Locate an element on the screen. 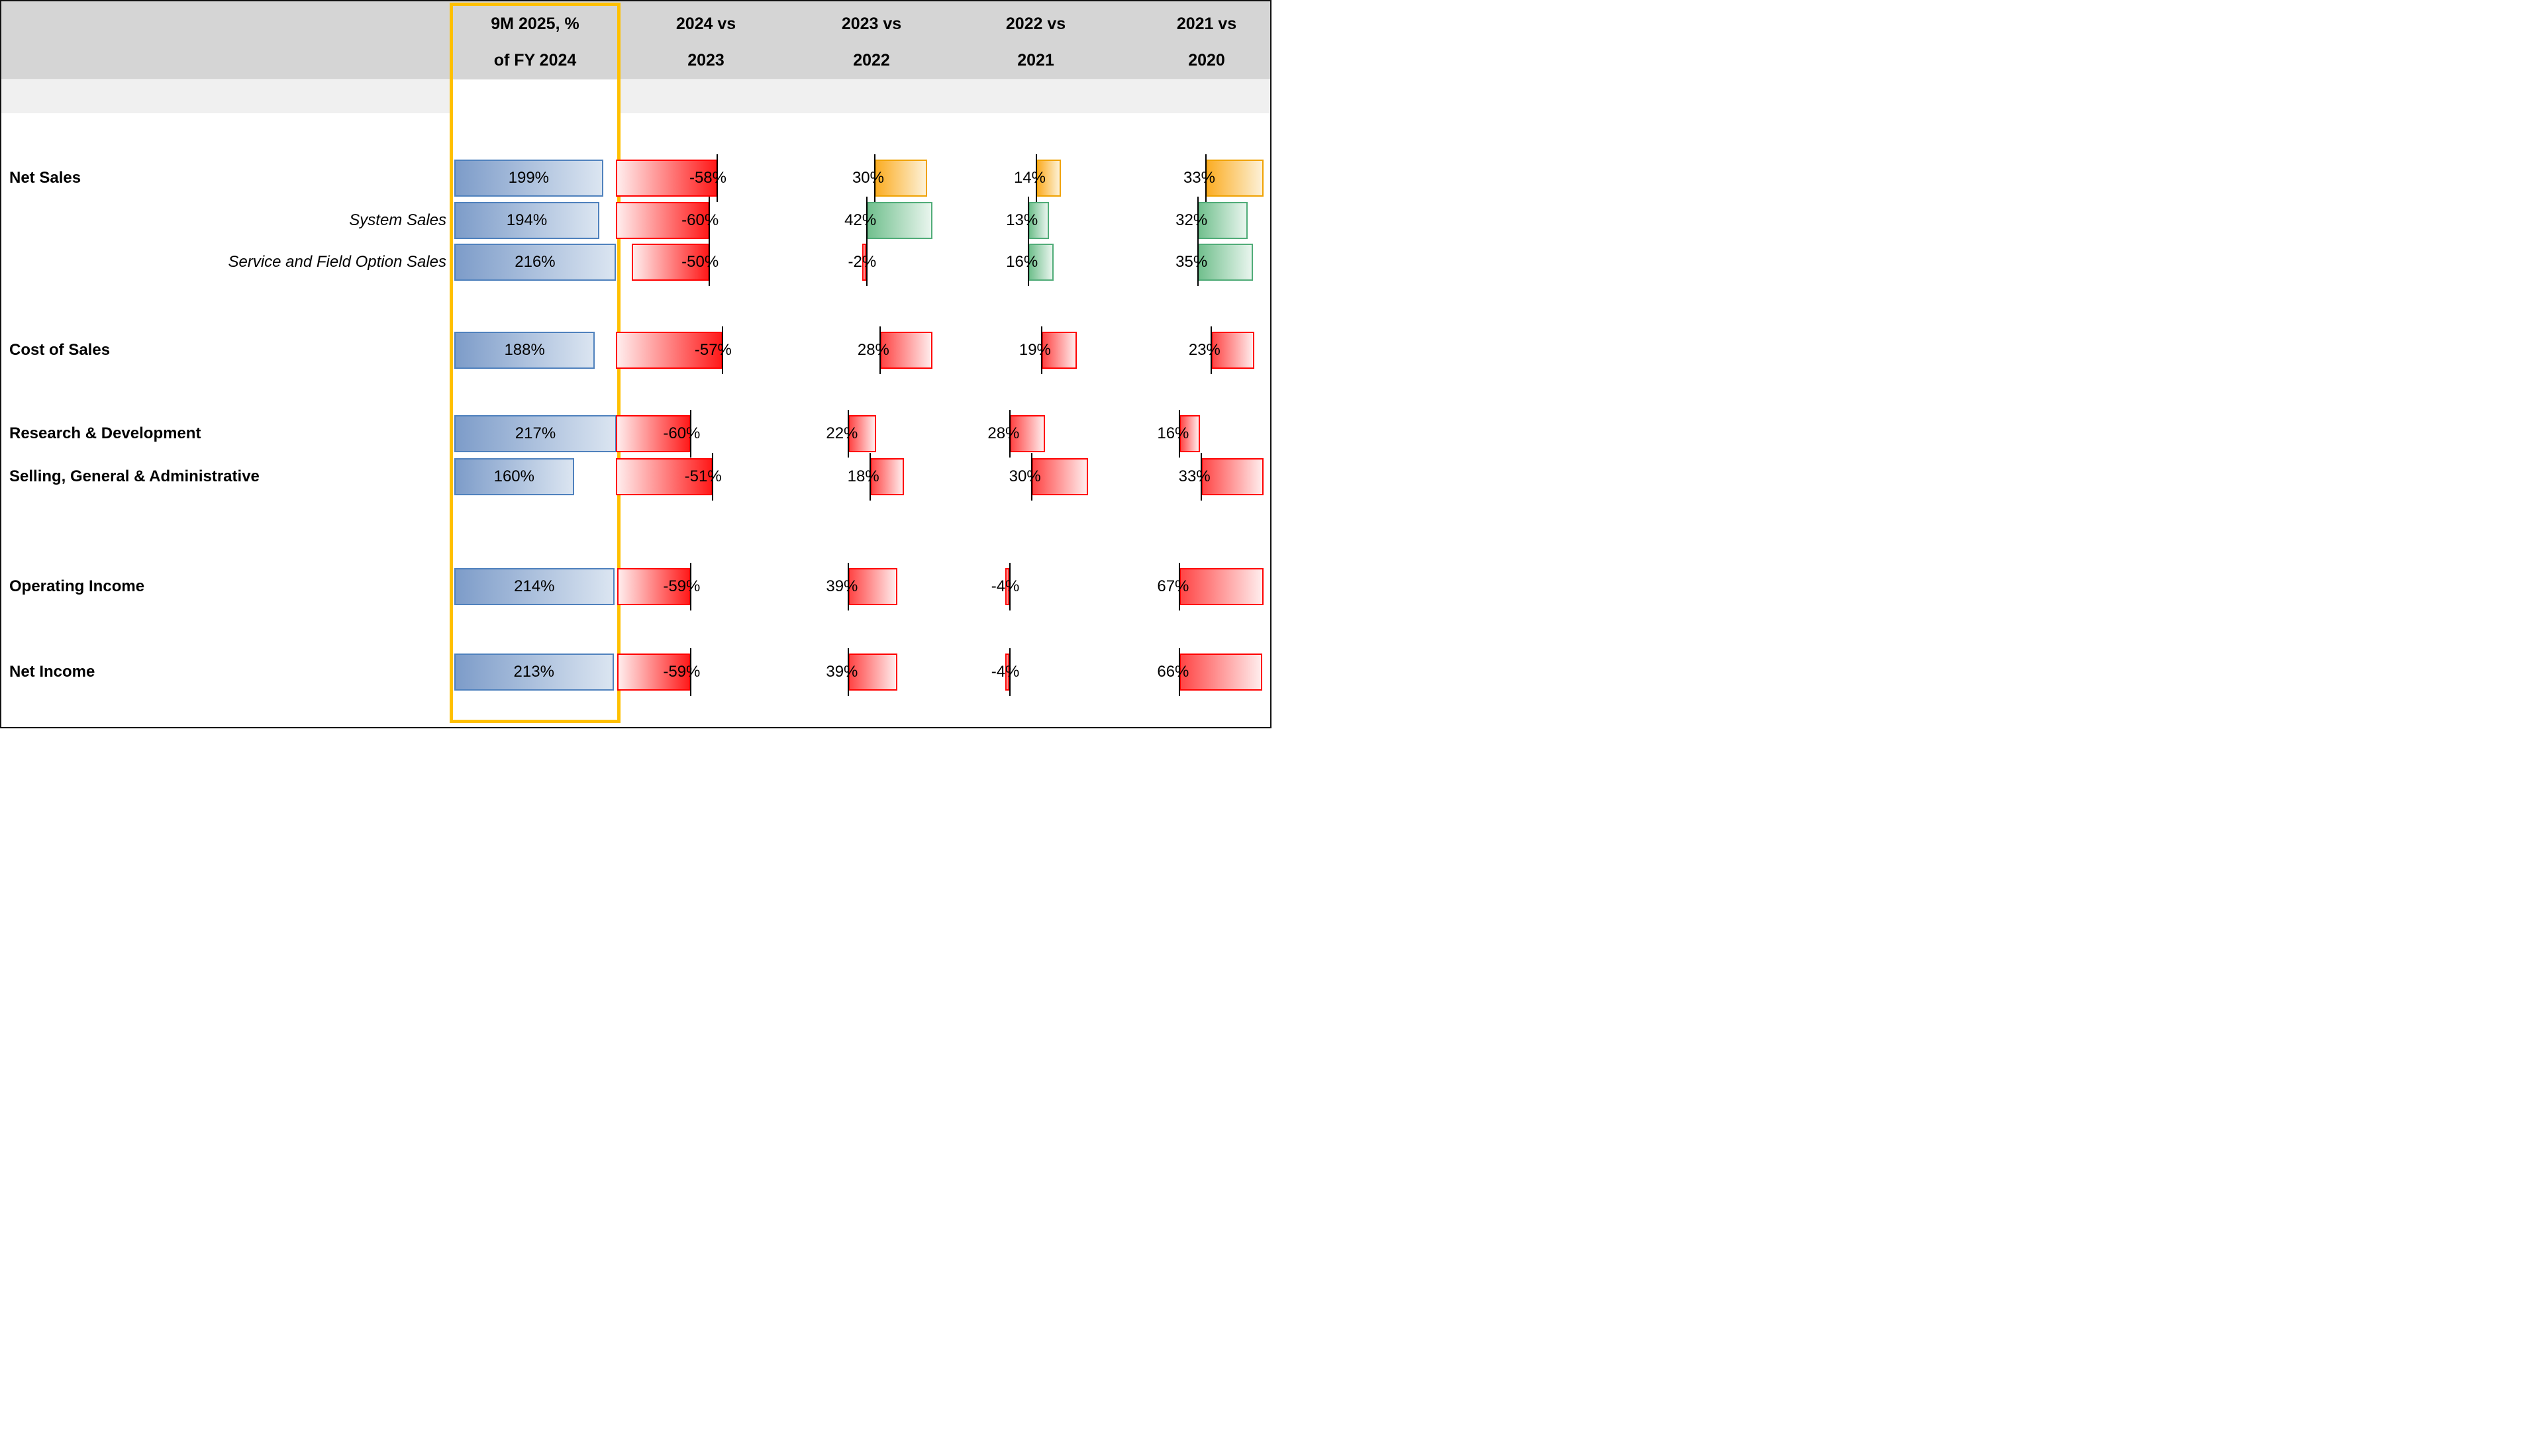 This screenshot has height=1456, width=2543. bar-value-label: 188% is located at coordinates (524, 350).